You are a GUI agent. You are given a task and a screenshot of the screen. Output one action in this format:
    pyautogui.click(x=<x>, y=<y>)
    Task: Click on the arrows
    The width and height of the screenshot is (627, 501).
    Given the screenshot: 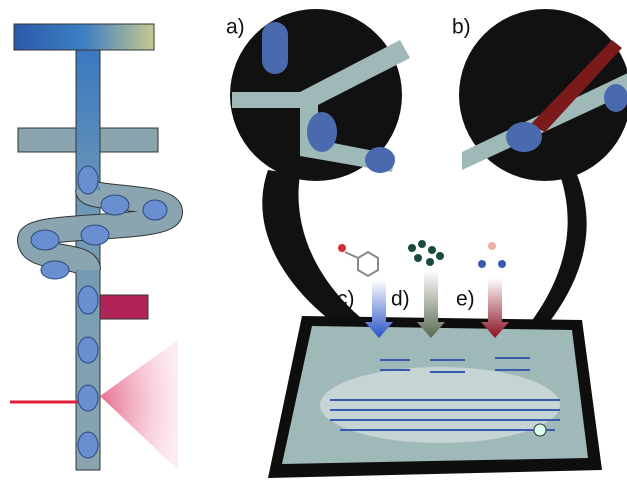 What is the action you would take?
    pyautogui.click(x=423, y=289)
    